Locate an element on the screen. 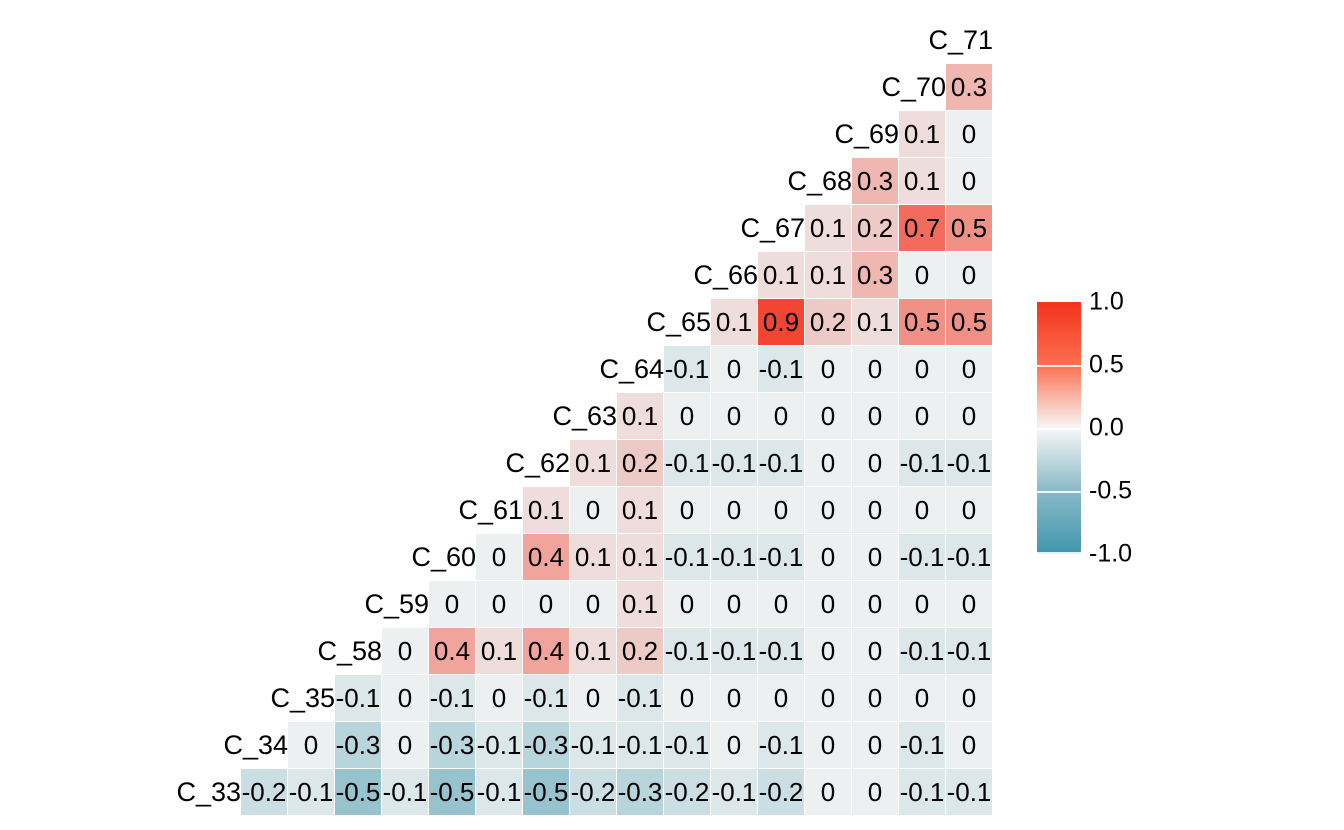 The height and width of the screenshot is (830, 1344). heatmap-cell: 0.4 is located at coordinates (546, 651).